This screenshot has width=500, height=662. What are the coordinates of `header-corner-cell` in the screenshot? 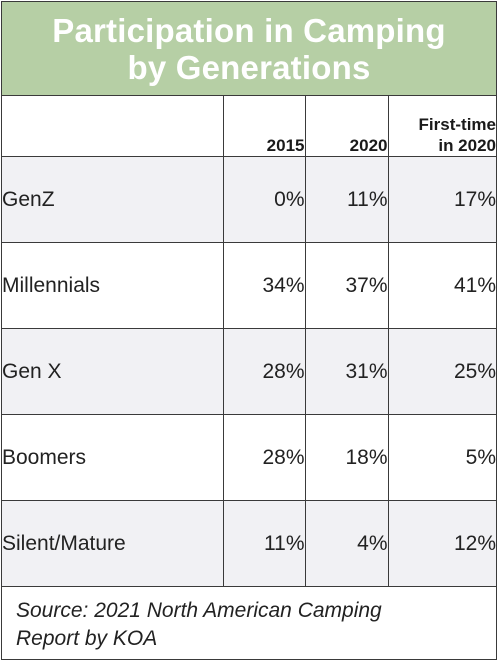 It's located at (113, 126).